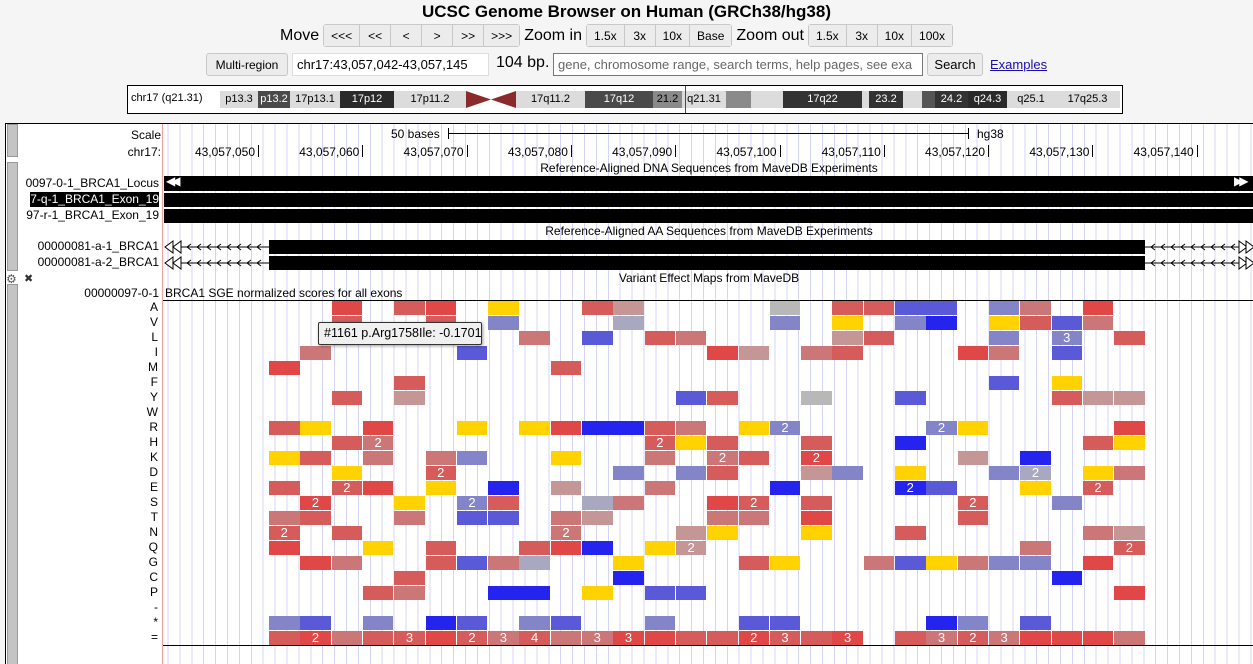  I want to click on zoom-in-button: Base, so click(711, 35).